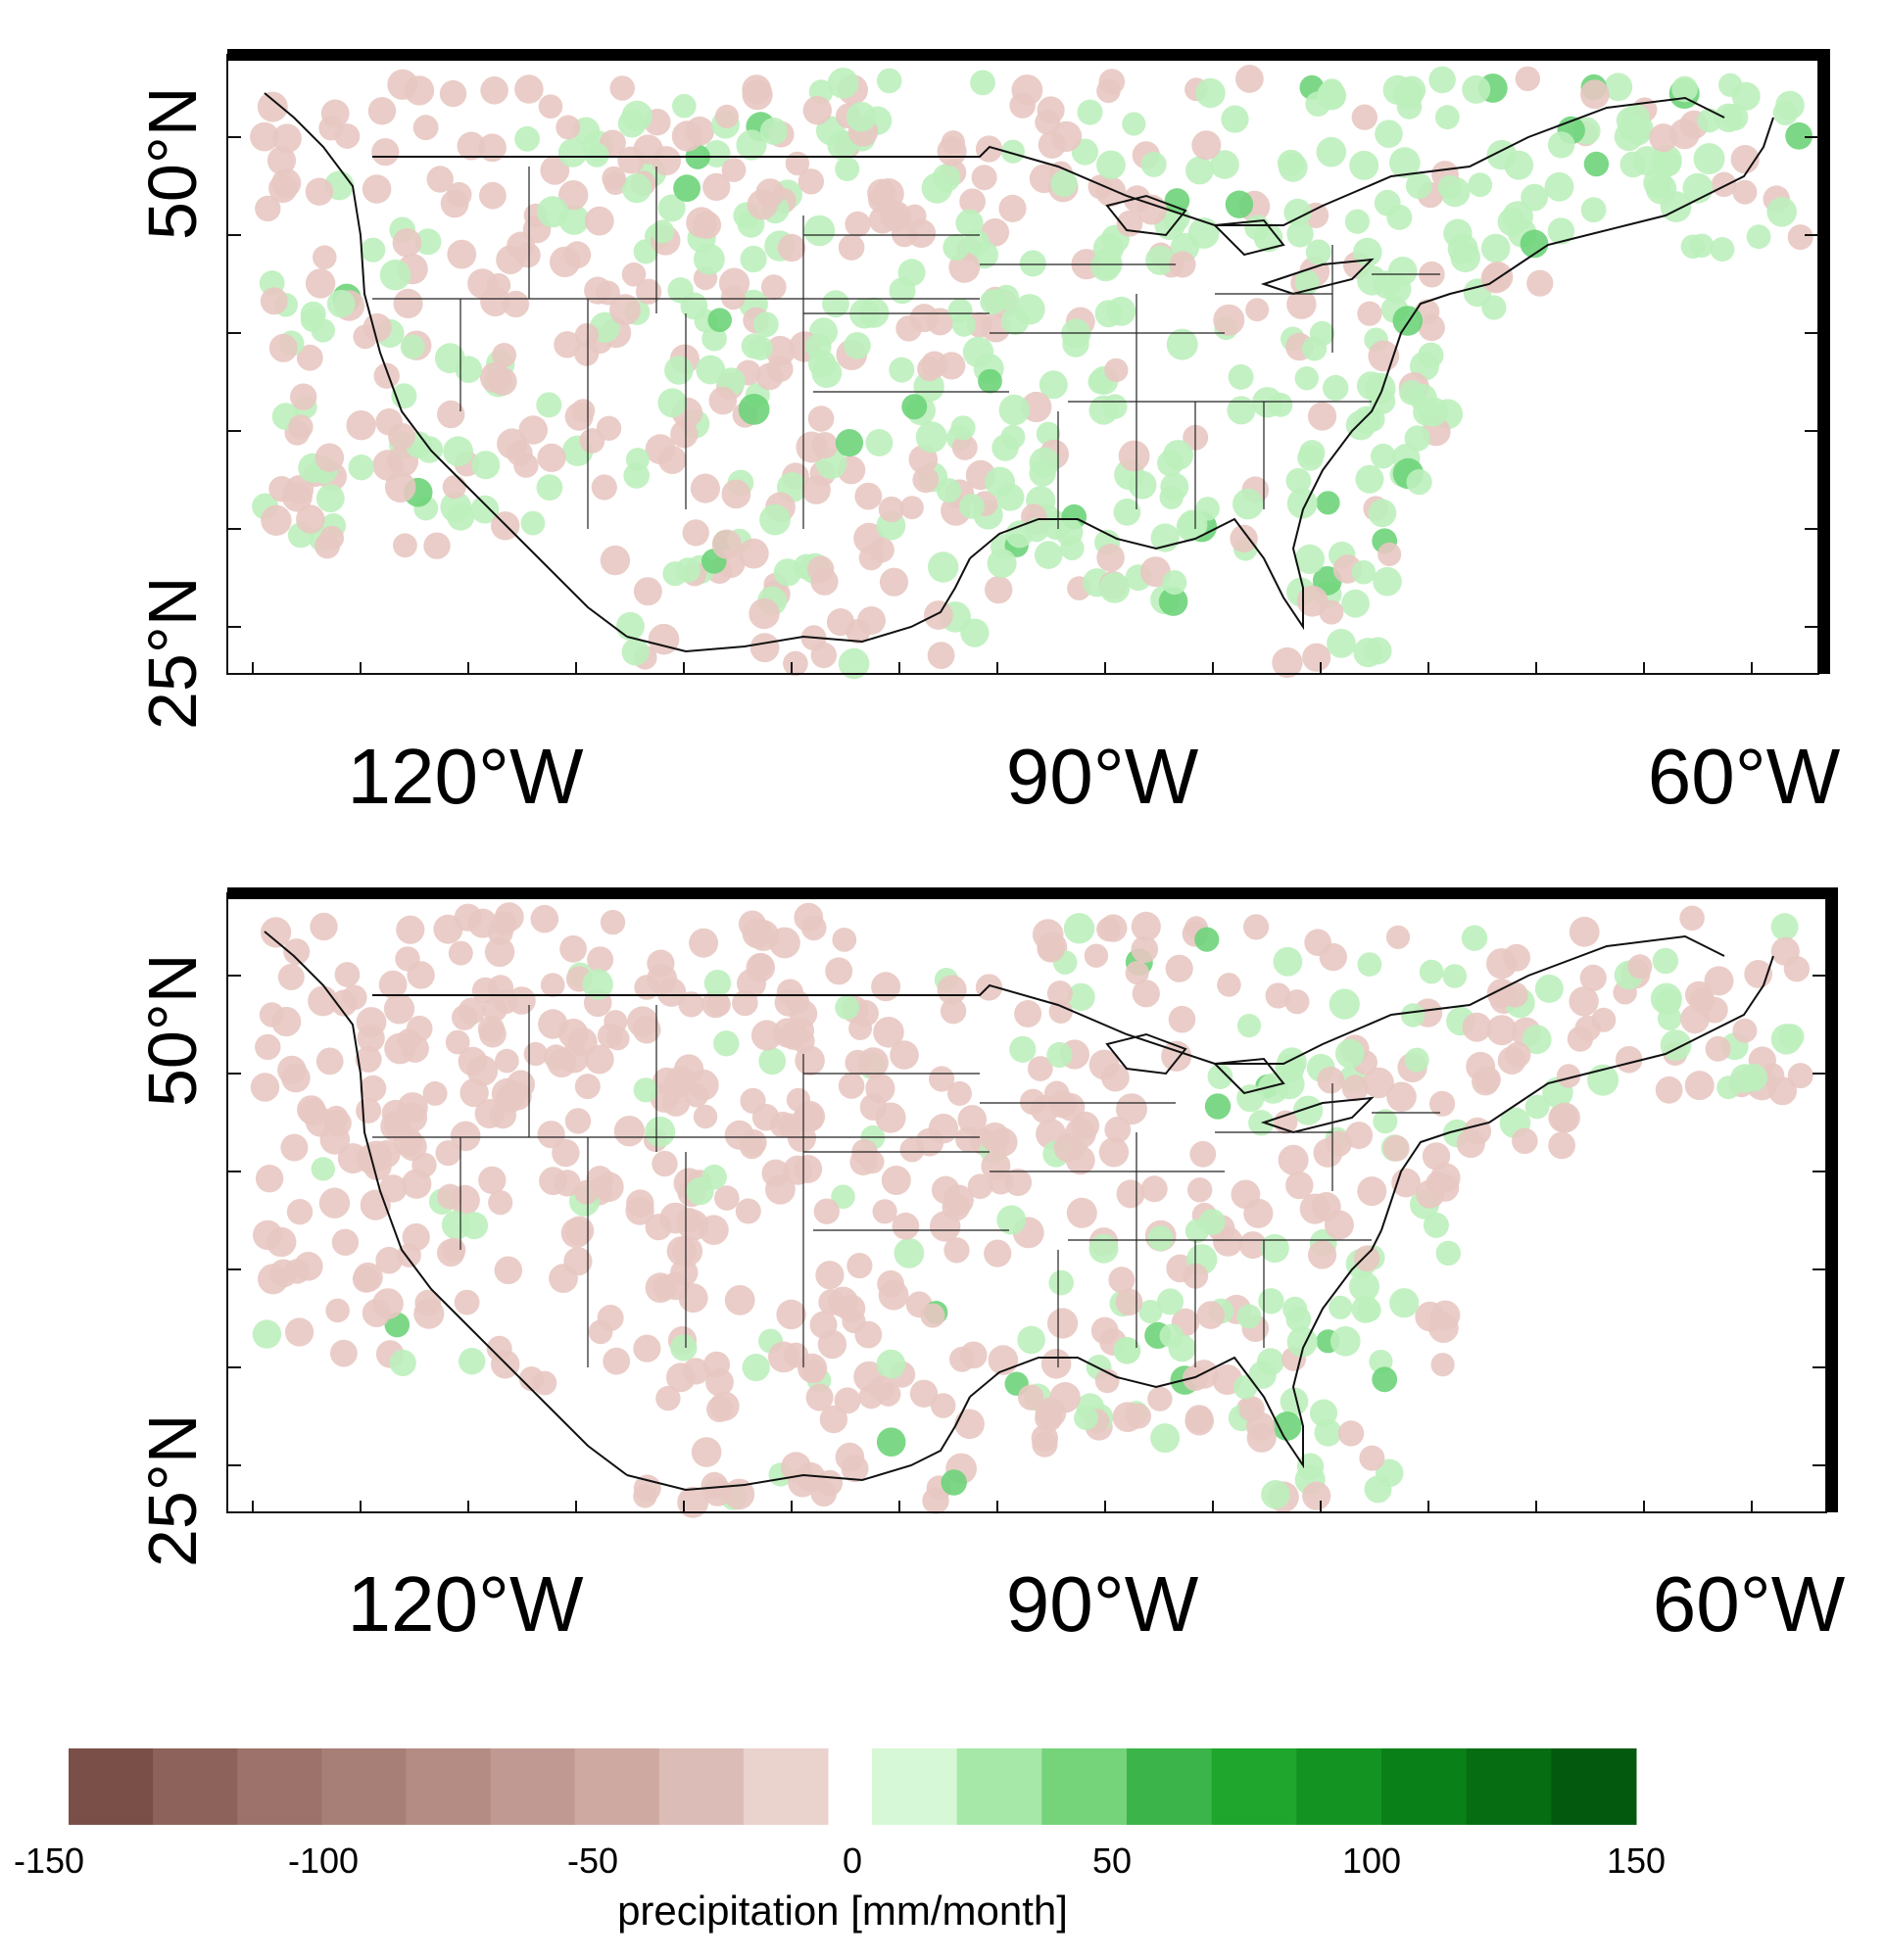  What do you see at coordinates (323, 1860) in the screenshot?
I see `colorbar-tick-label: -100` at bounding box center [323, 1860].